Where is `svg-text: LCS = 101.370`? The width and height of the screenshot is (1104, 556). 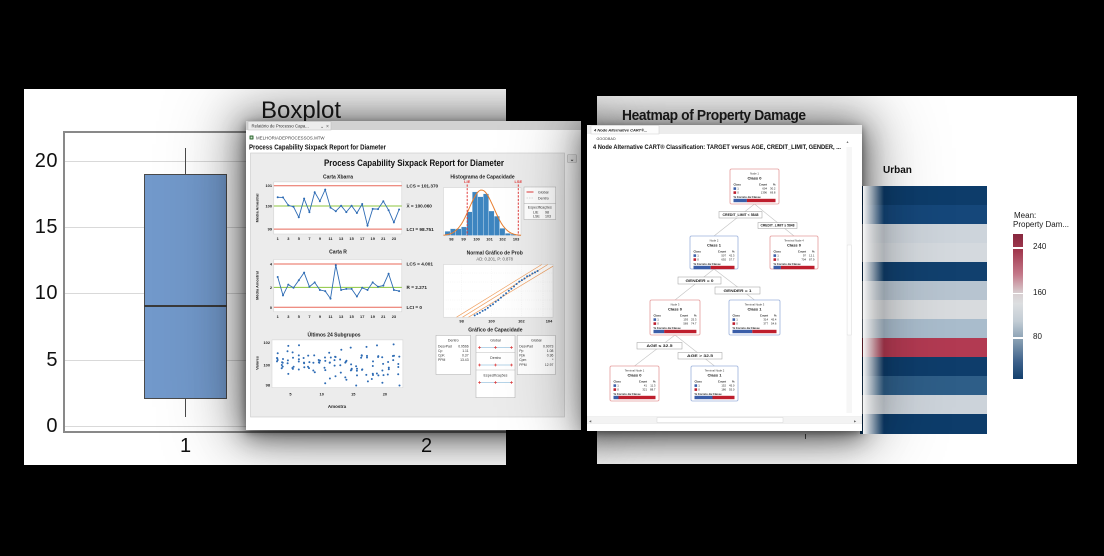 svg-text: LCS = 101.370 is located at coordinates (423, 185).